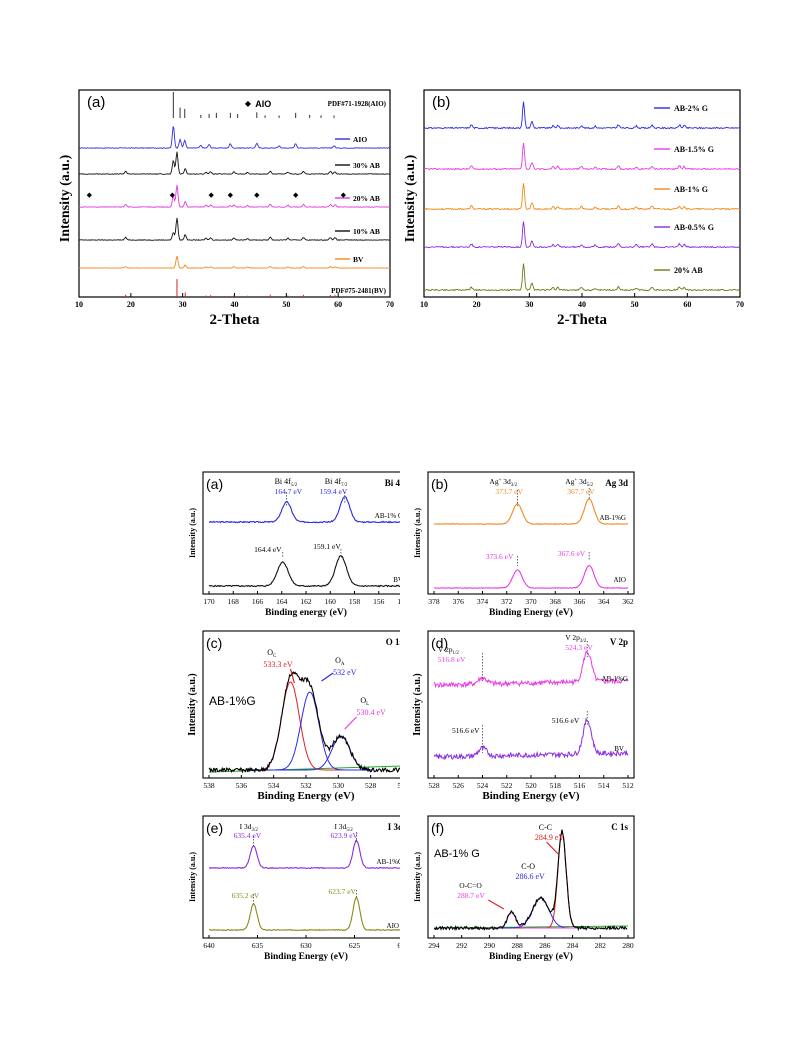 The height and width of the screenshot is (1057, 793). What do you see at coordinates (490, 945) in the screenshot?
I see `x-tick-label: 290` at bounding box center [490, 945].